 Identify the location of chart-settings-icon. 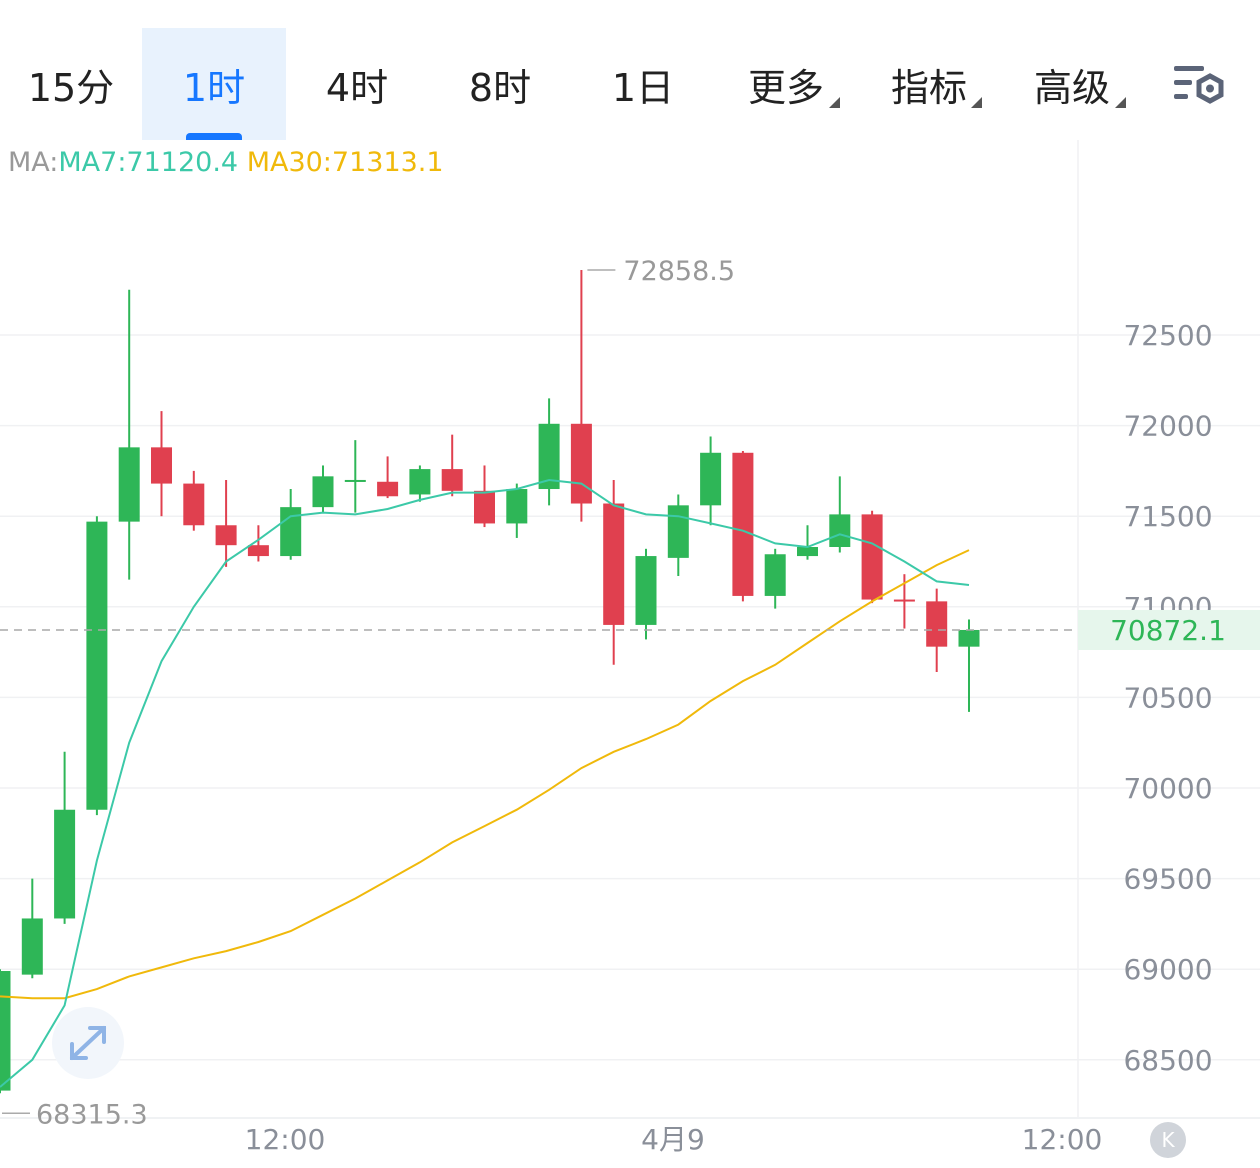
(1200, 86).